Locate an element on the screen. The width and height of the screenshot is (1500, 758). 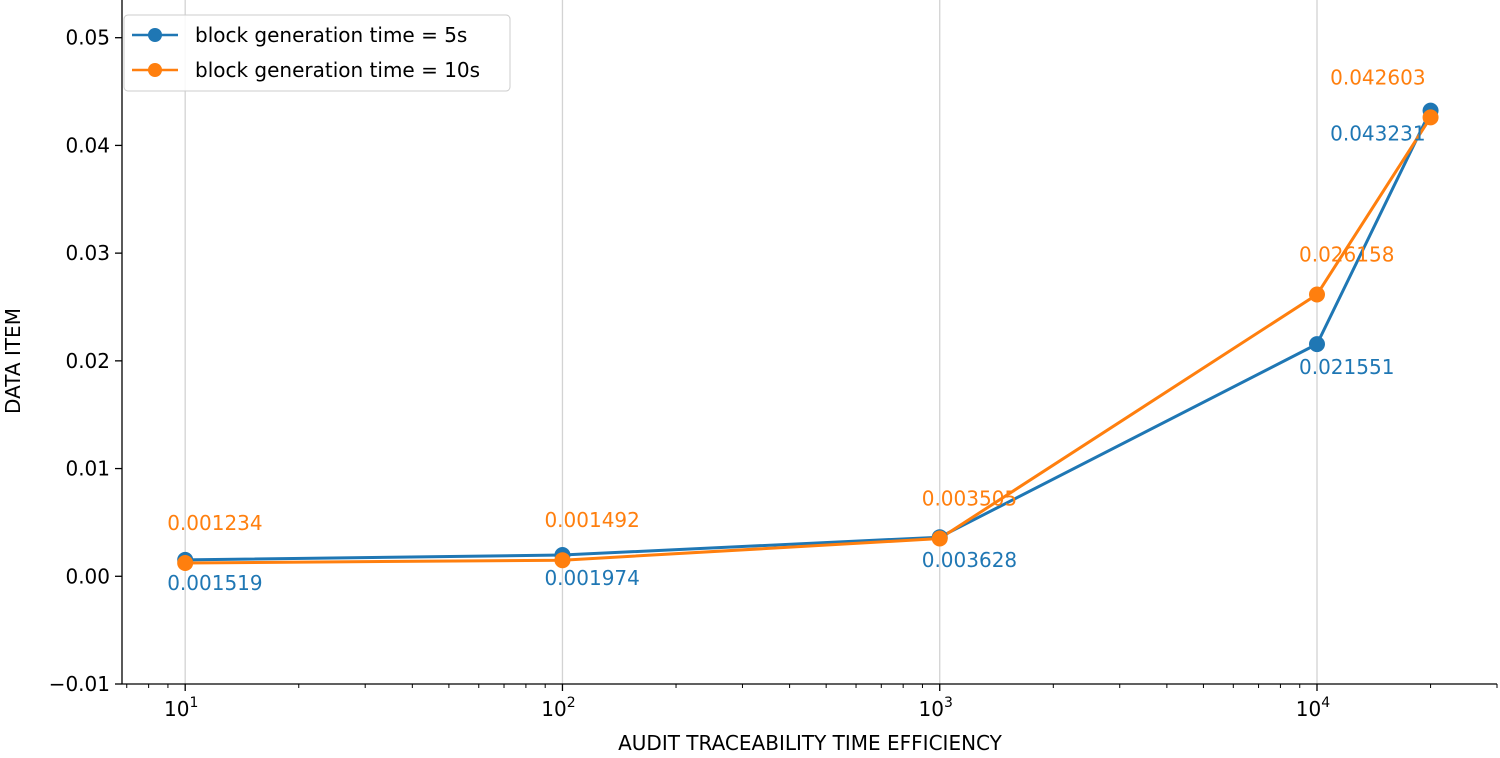
x-tick-label: 10¹ is located at coordinates (181, 708).